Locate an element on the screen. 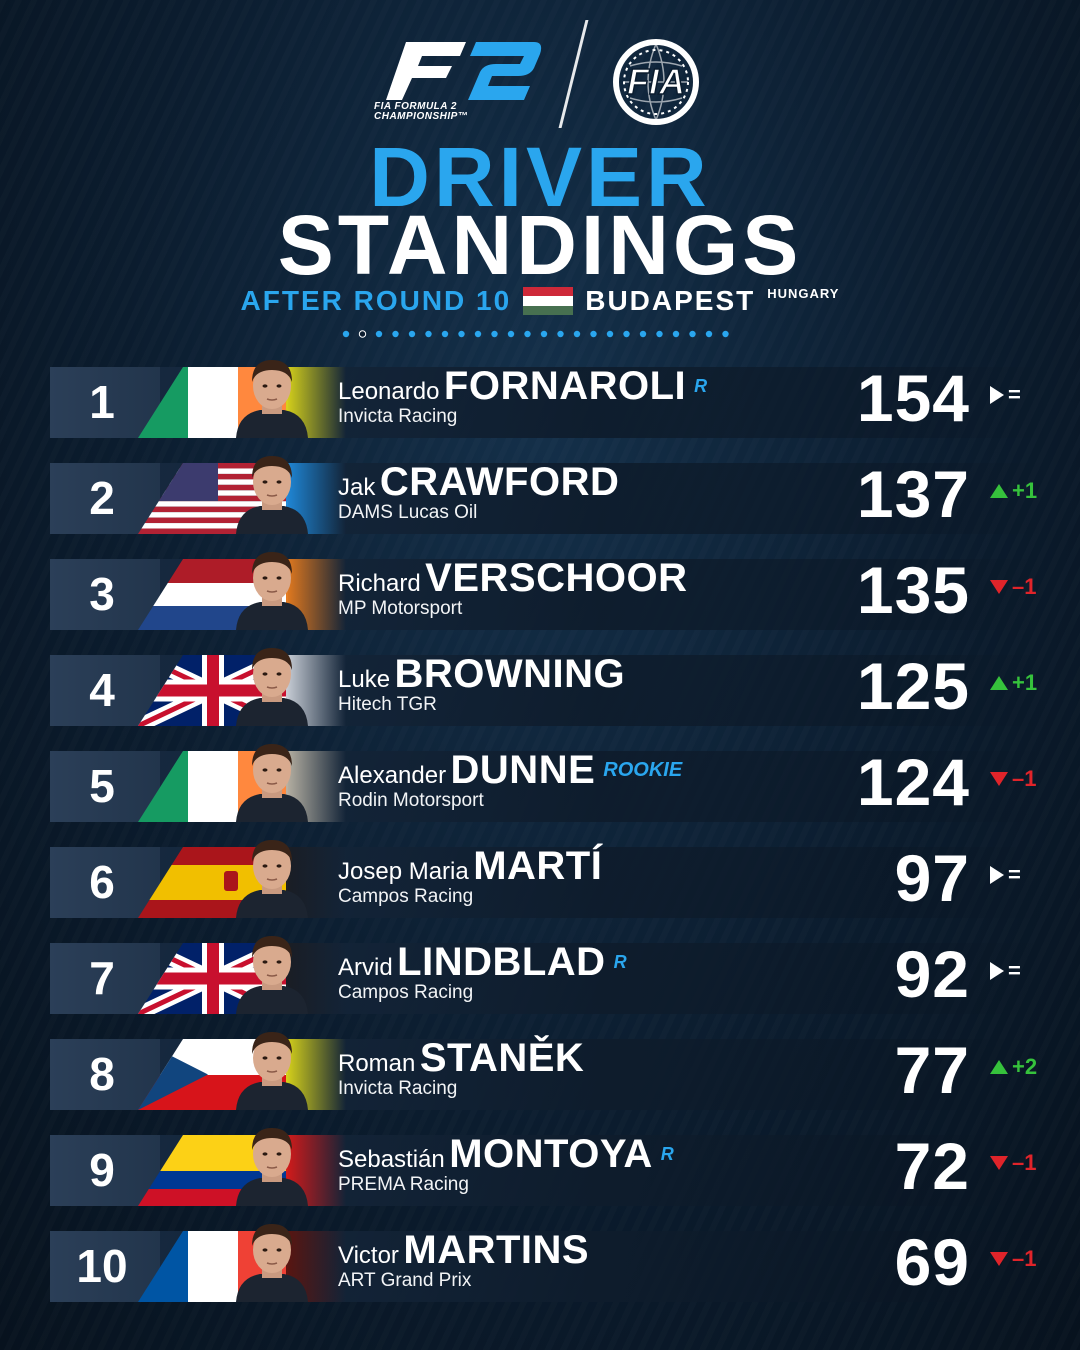  up-arrow-icon is located at coordinates (999, 683).